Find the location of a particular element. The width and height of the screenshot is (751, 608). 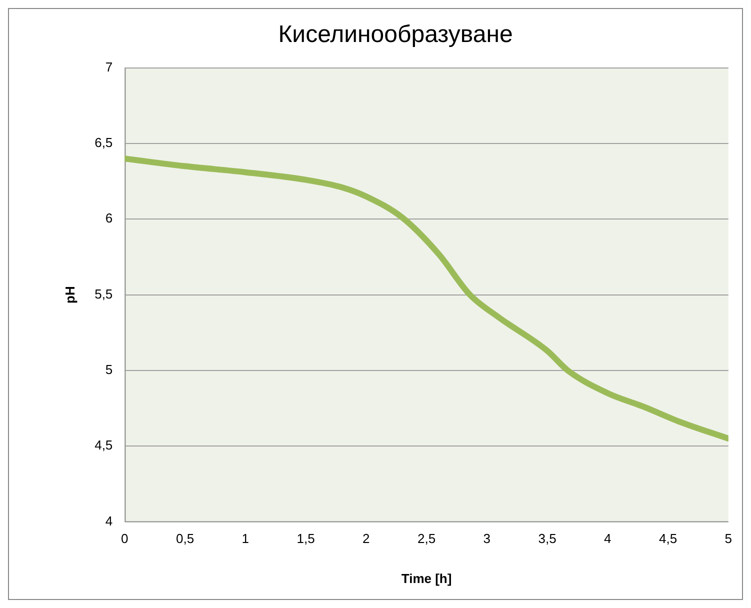

x-tick-label: 2 is located at coordinates (366, 538).